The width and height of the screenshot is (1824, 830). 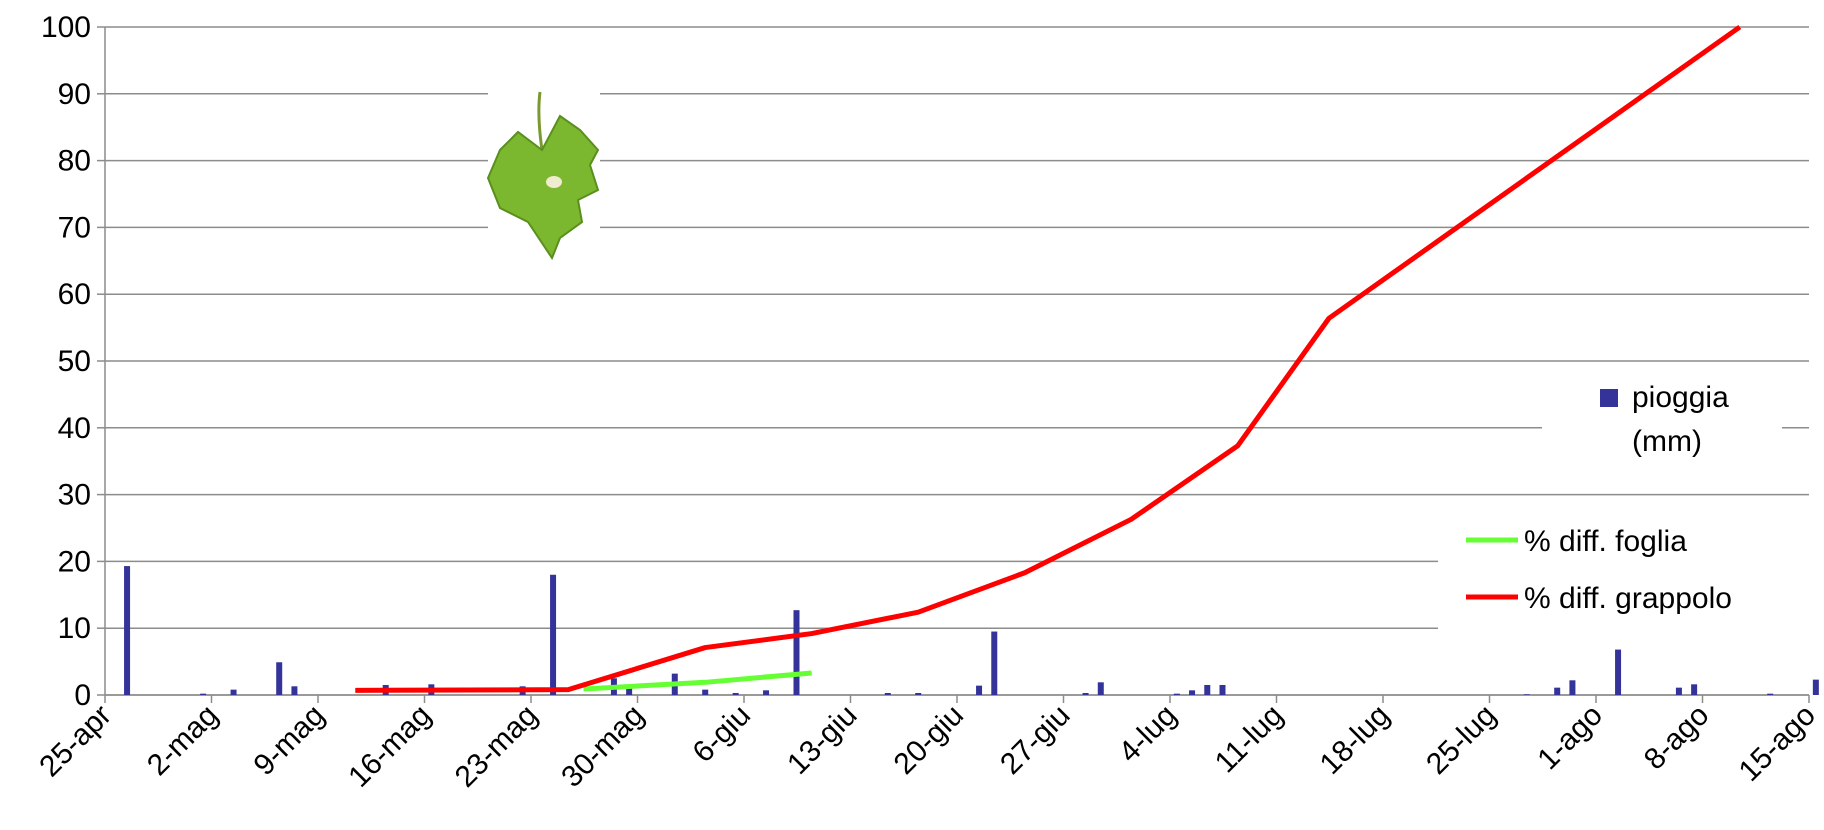 What do you see at coordinates (1631, 571) in the screenshot?
I see `legend-backdrop` at bounding box center [1631, 571].